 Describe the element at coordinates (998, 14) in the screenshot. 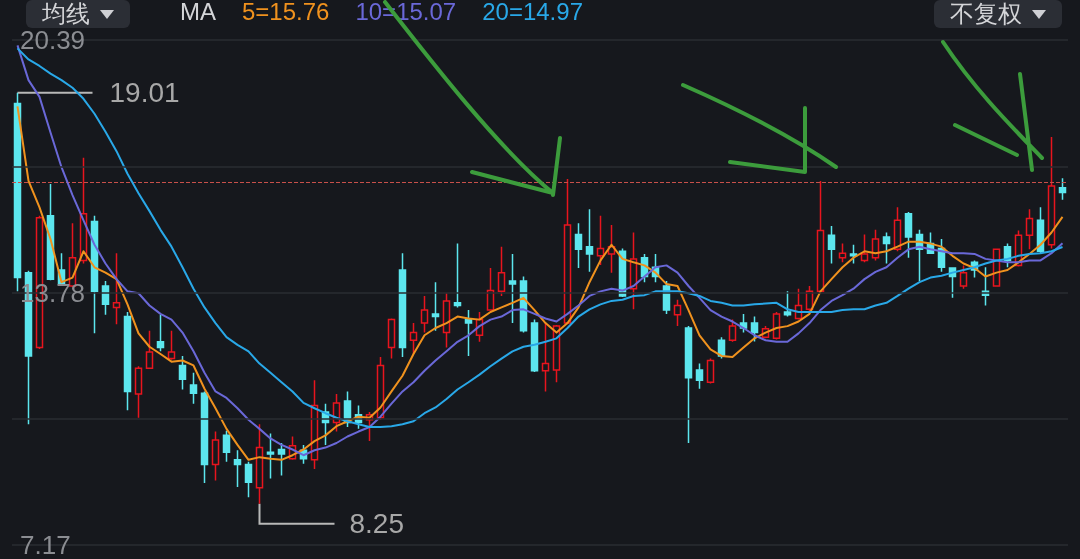

I see `dropdown-button: 不复权` at that location.